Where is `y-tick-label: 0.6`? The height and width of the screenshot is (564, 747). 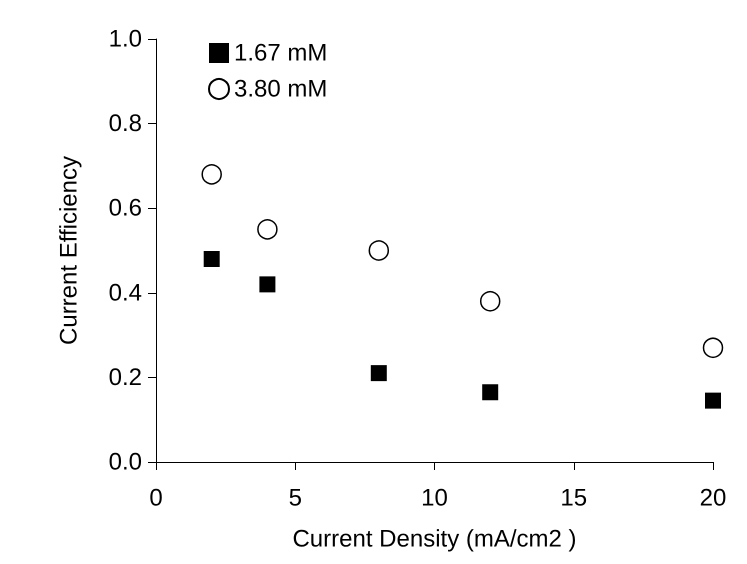
y-tick-label: 0.6 is located at coordinates (125, 208).